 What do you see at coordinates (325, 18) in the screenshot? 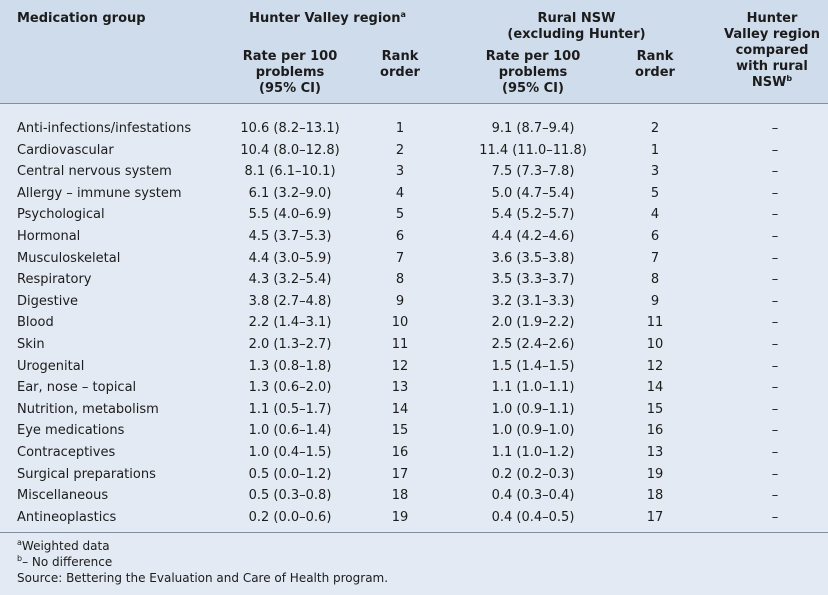
I see `header-hunter-valley-label: Hunter Valley region` at bounding box center [325, 18].